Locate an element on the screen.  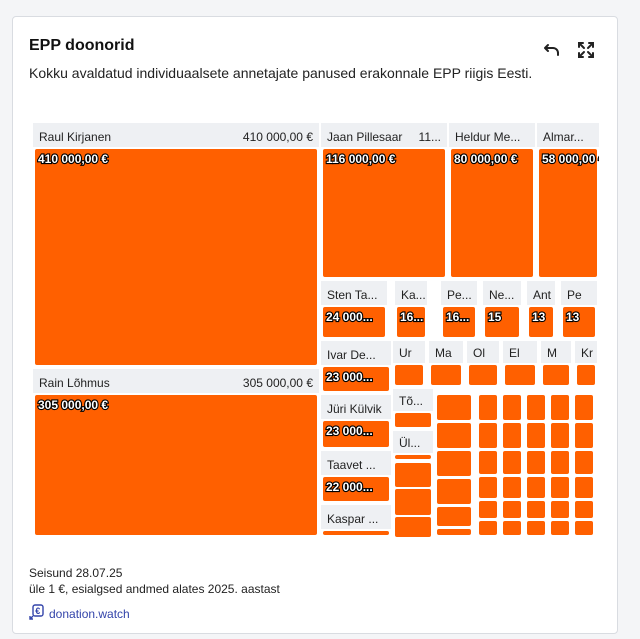
tile-block-raul is located at coordinates (176, 257).